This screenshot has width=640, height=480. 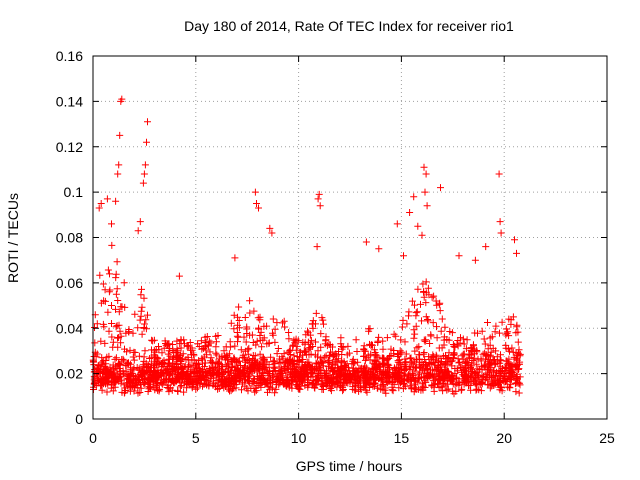 I want to click on y-tick-label: 0, so click(x=79, y=419).